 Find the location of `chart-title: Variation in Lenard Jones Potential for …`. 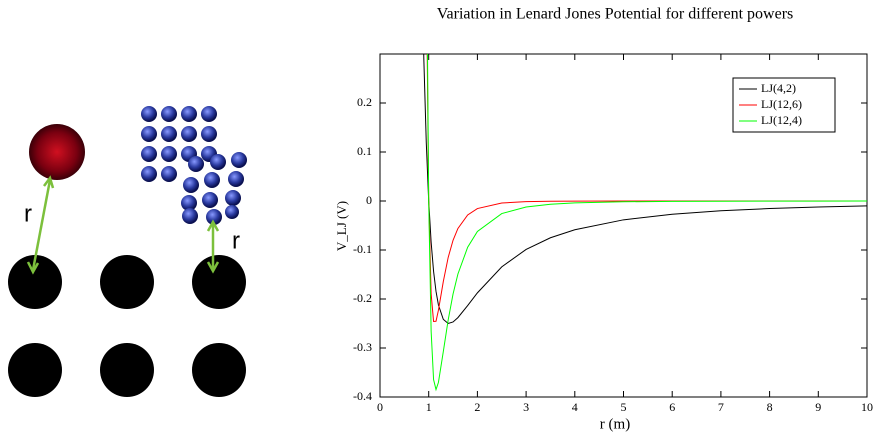

chart-title: Variation in Lenard Jones Potential for … is located at coordinates (615, 14).